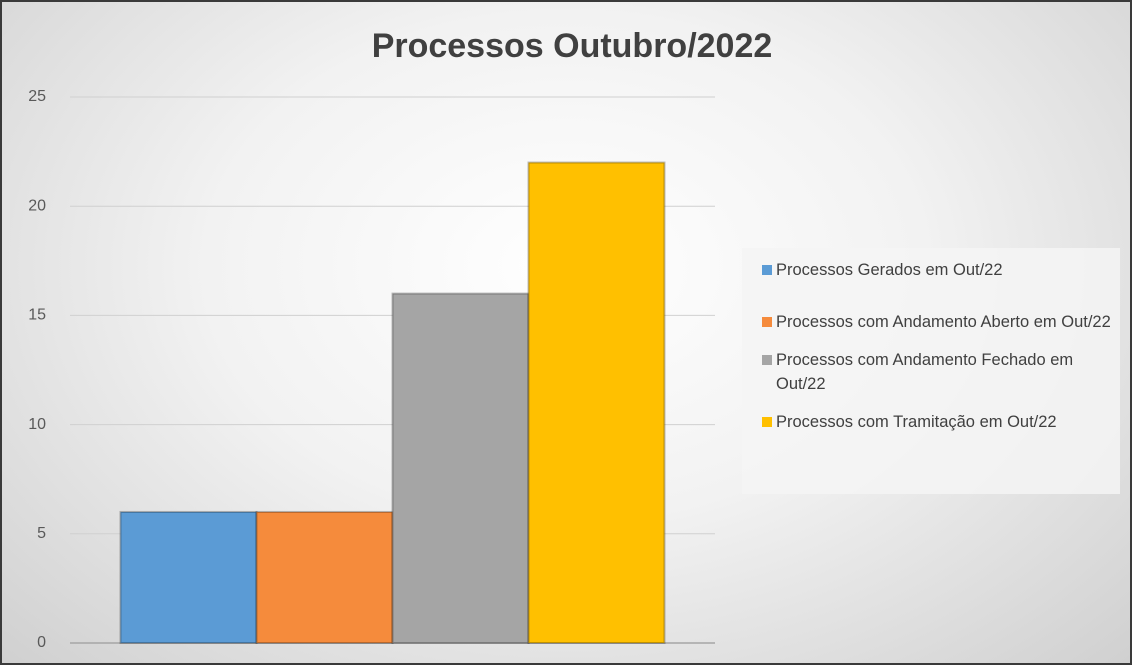 The image size is (1132, 665). Describe the element at coordinates (37, 205) in the screenshot. I see `y-tick-label: 20` at that location.